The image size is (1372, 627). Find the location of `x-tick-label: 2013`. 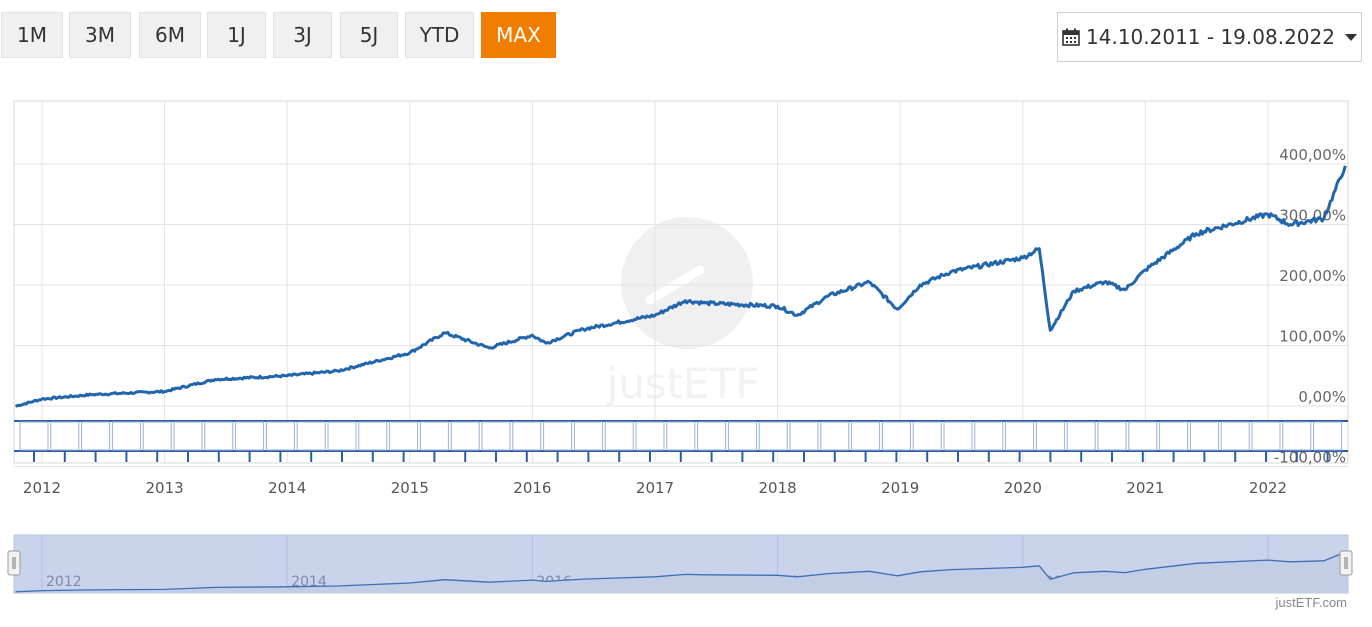

x-tick-label: 2013 is located at coordinates (165, 488).